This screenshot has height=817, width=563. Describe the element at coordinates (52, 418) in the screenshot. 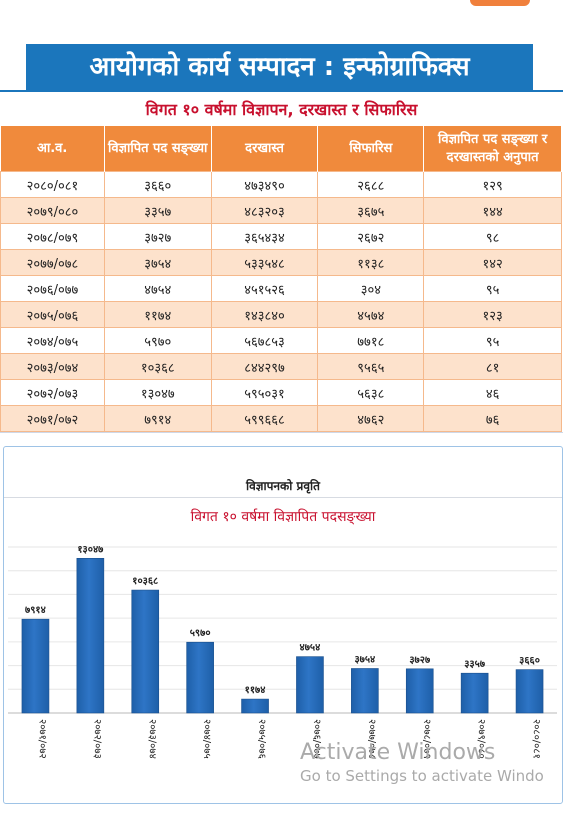

I see `cell-fiscal-year: २०७१/०७२` at that location.